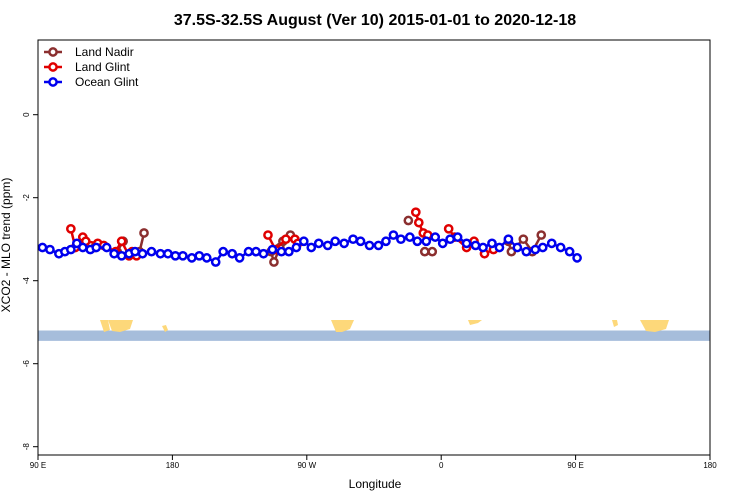 The height and width of the screenshot is (500, 750). Describe the element at coordinates (26, 281) in the screenshot. I see `y-tick-label: -4` at that location.